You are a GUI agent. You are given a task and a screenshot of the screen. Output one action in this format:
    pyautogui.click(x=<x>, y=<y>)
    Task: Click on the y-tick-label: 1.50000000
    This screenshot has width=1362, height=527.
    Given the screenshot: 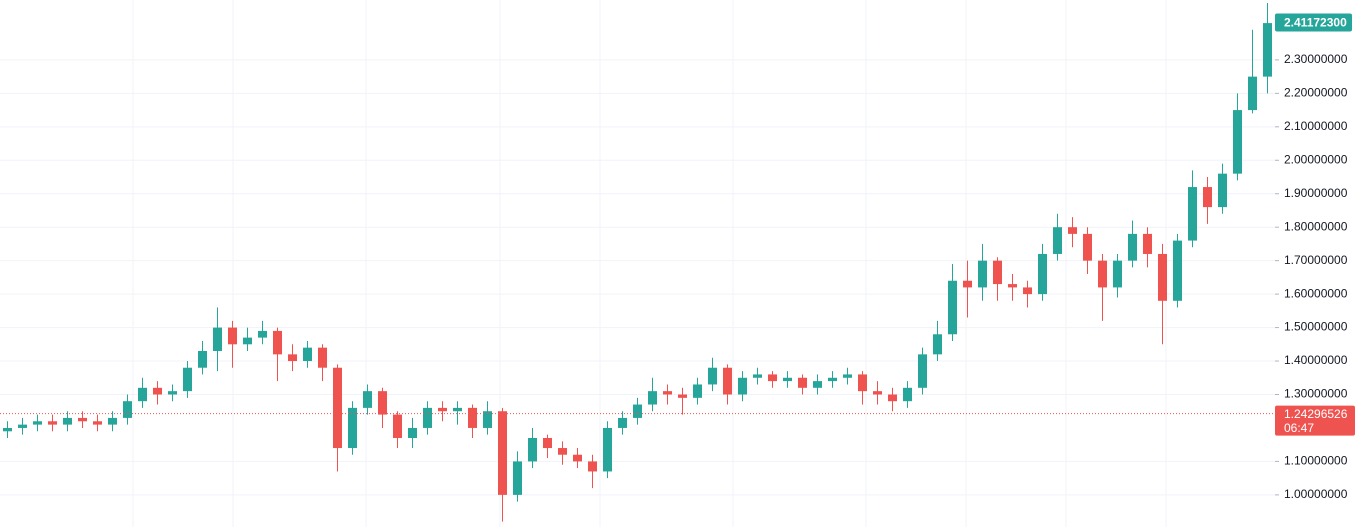 What is the action you would take?
    pyautogui.click(x=1316, y=327)
    